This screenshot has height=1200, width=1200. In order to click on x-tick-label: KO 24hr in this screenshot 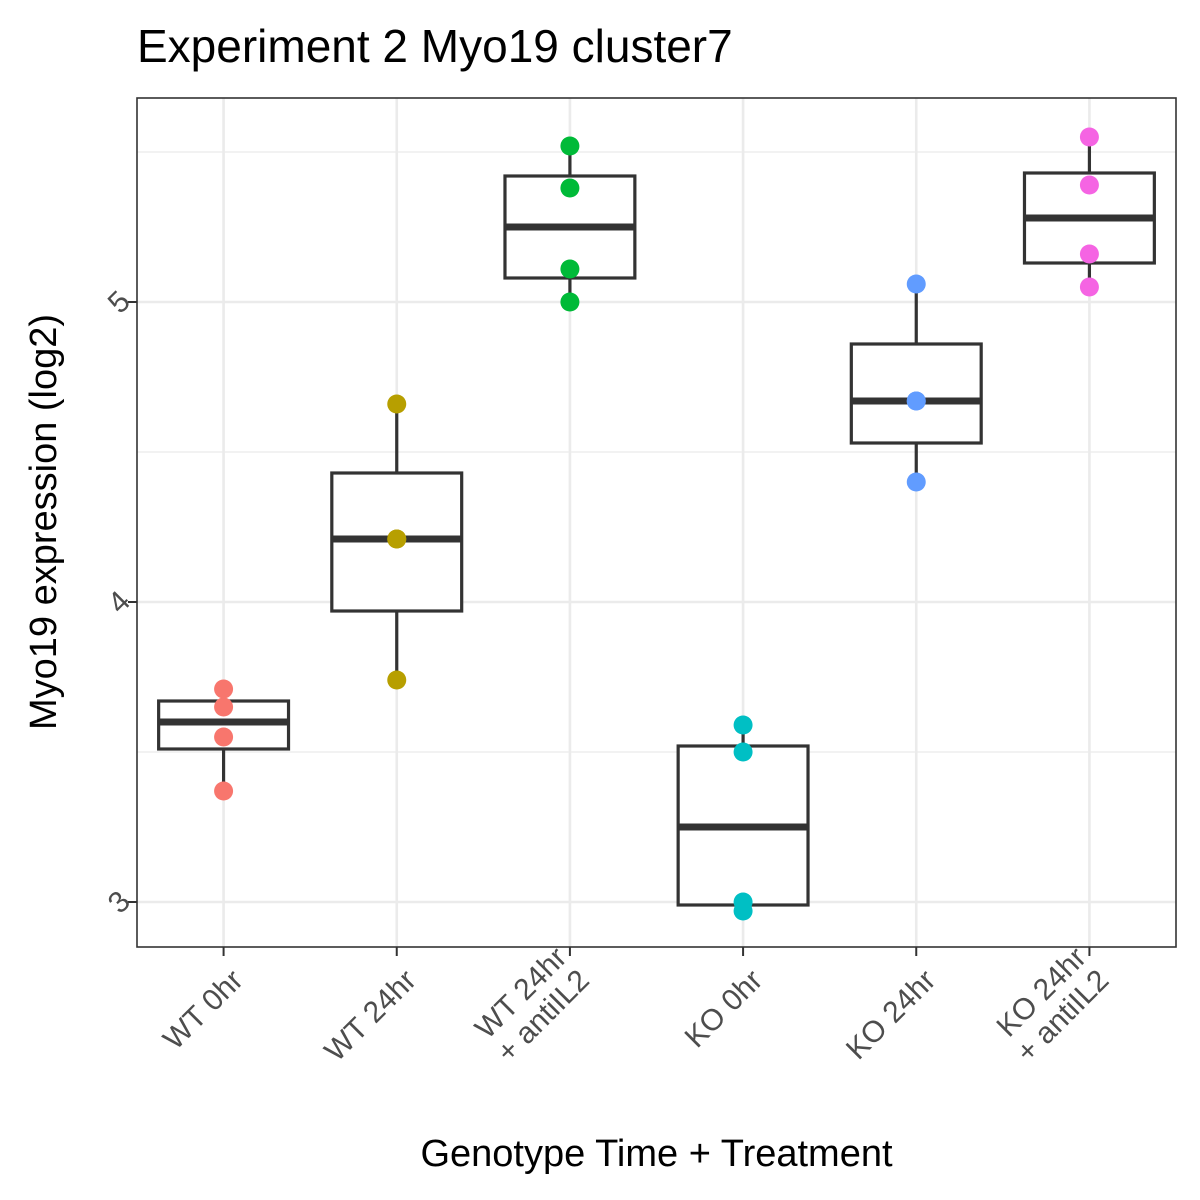, I will do `click(891, 1015)`.